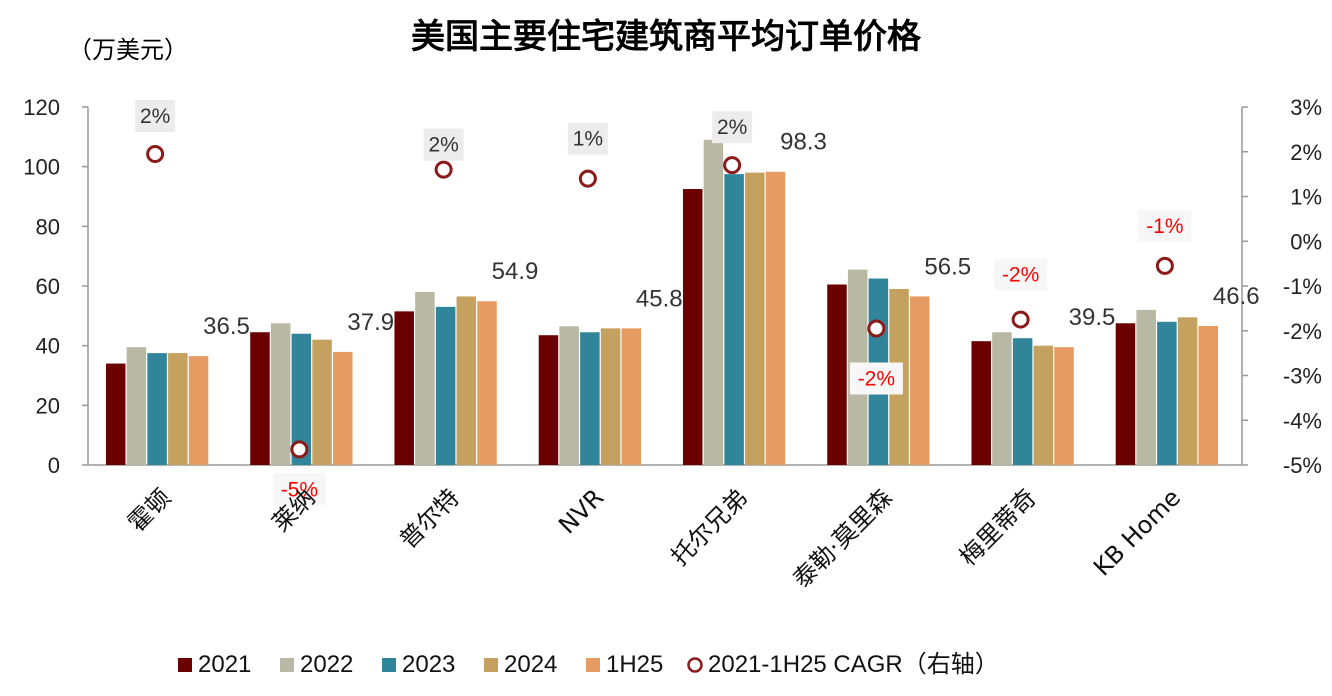 The image size is (1332, 696). I want to click on legend-label: 2022, so click(326, 664).